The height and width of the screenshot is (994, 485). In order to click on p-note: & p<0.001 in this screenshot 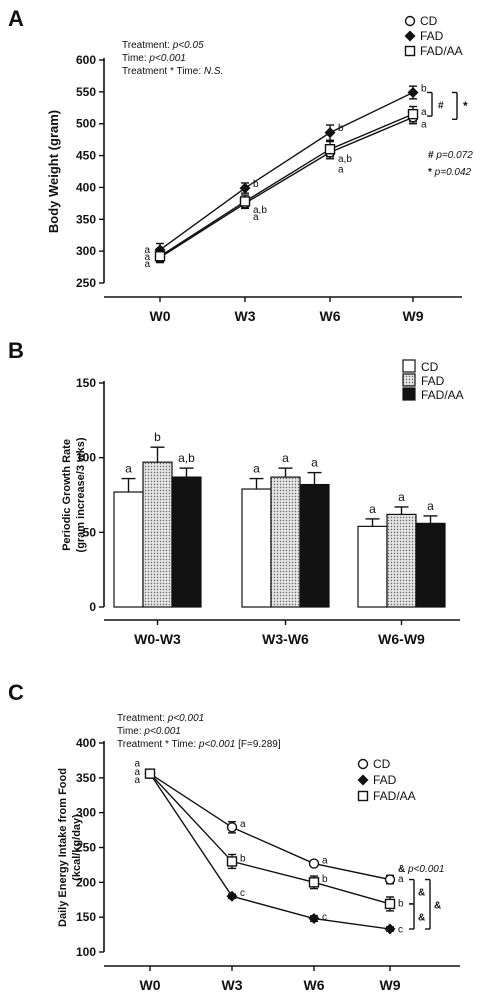, I will do `click(421, 869)`.